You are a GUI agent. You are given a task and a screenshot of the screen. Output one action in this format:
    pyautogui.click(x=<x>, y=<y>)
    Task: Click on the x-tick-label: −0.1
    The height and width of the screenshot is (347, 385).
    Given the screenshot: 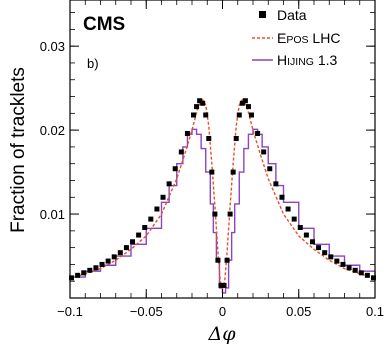 What is the action you would take?
    pyautogui.click(x=70, y=311)
    